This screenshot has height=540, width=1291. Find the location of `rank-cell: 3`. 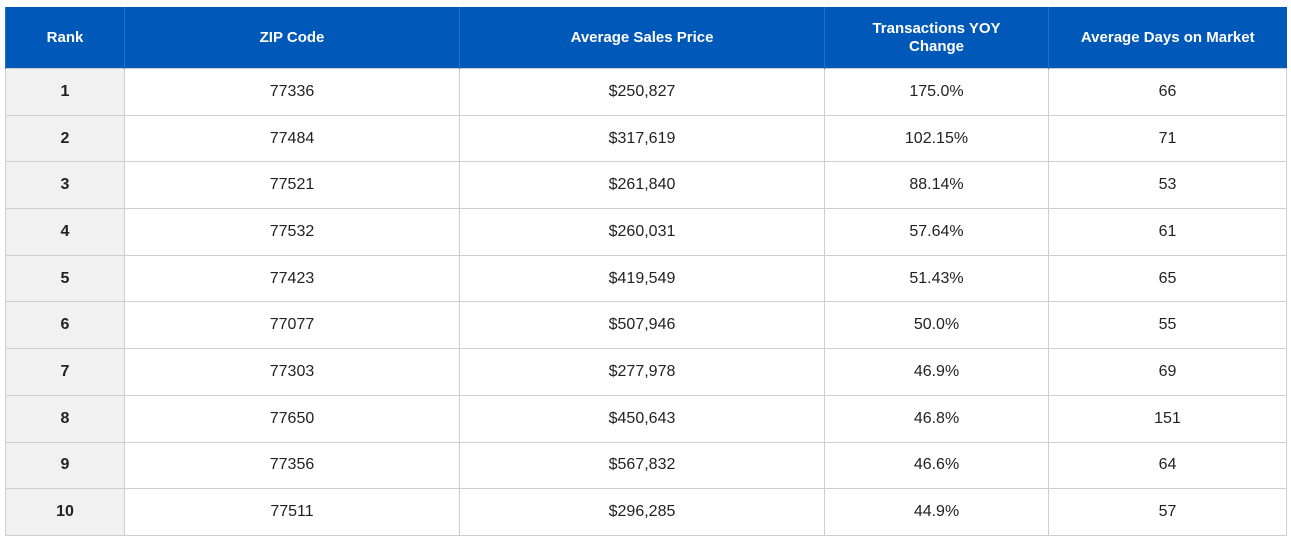

rank-cell: 3 is located at coordinates (65, 185).